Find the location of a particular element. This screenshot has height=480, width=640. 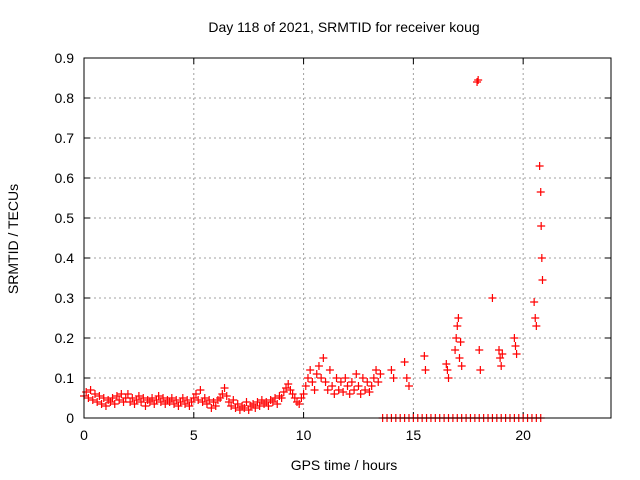

x-tick-label: 10 is located at coordinates (304, 435).